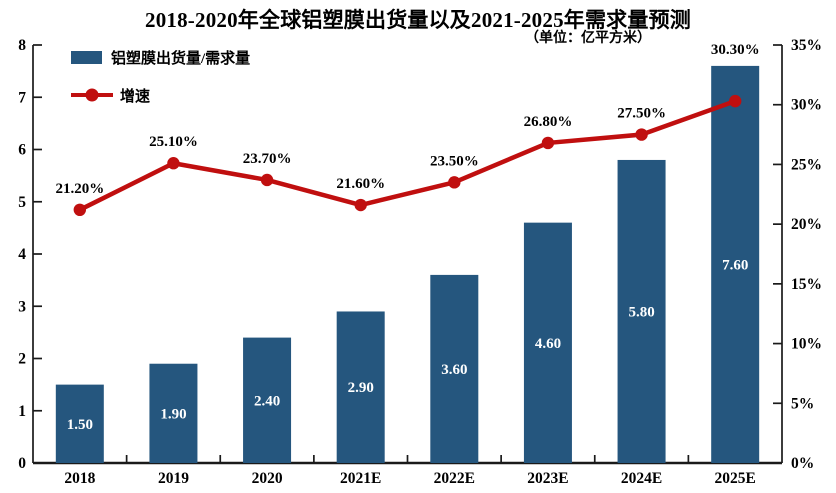 Image resolution: width=836 pixels, height=493 pixels. Describe the element at coordinates (22, 97) in the screenshot. I see `left-axis-tick-label: 7` at that location.